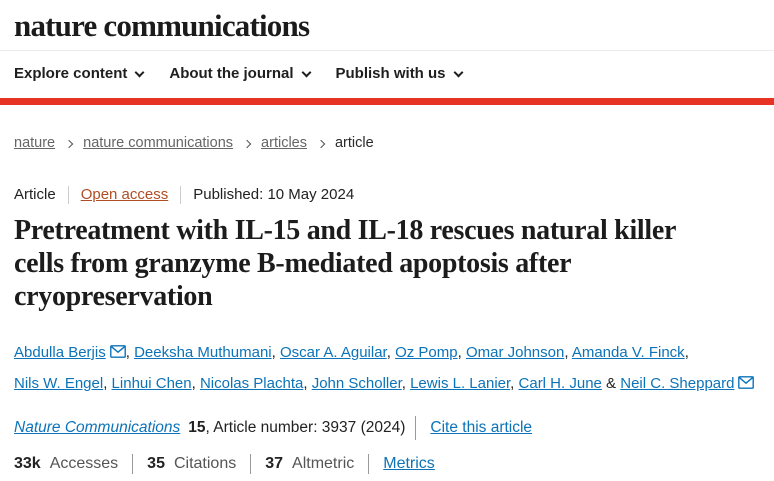  What do you see at coordinates (205, 463) in the screenshot?
I see `metric-label-citations: Citations` at bounding box center [205, 463].